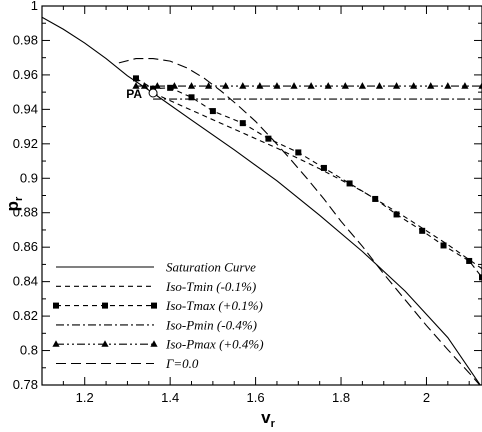 The width and height of the screenshot is (482, 432). What do you see at coordinates (158, 305) in the screenshot?
I see `legend-item-iso-tmax-0-1: Iso-Tmax (+0.1%)` at bounding box center [158, 305].